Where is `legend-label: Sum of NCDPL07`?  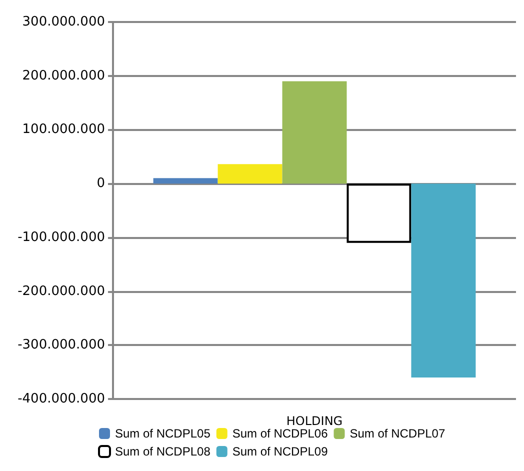
legend-label: Sum of NCDPL07 is located at coordinates (398, 433).